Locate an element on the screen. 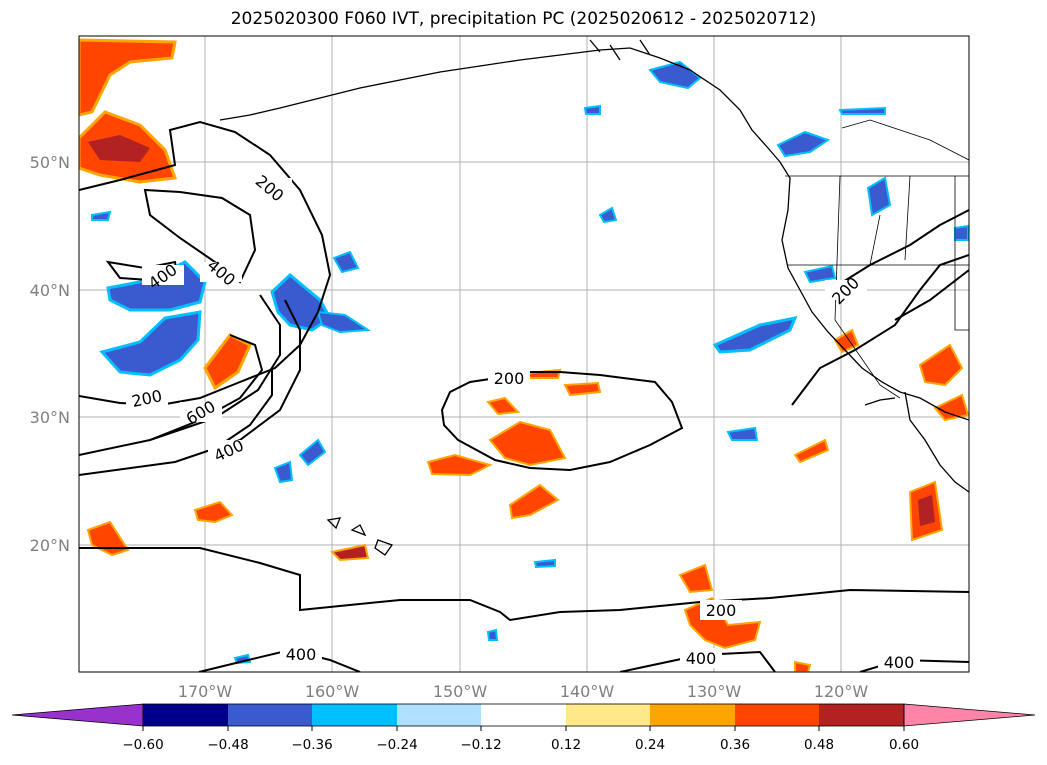  colorbar-tick-label: −0.12 is located at coordinates (480, 745).